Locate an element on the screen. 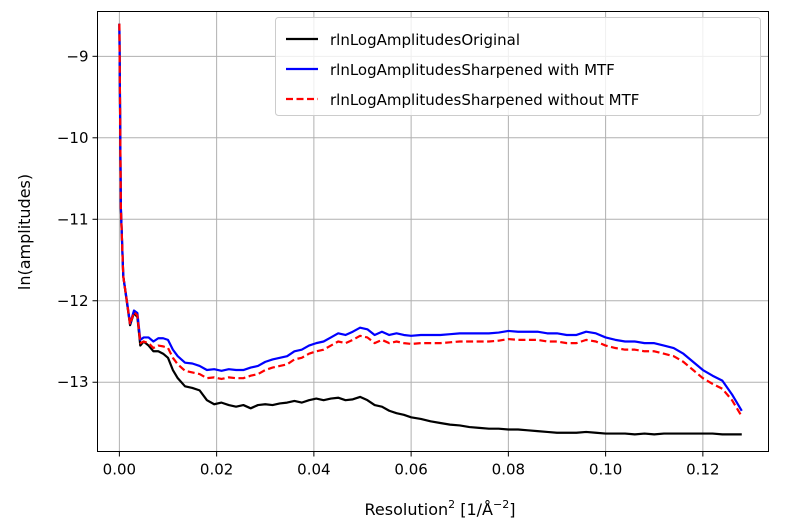 The image size is (793, 526). x-tick-label: 0.10 is located at coordinates (605, 470).